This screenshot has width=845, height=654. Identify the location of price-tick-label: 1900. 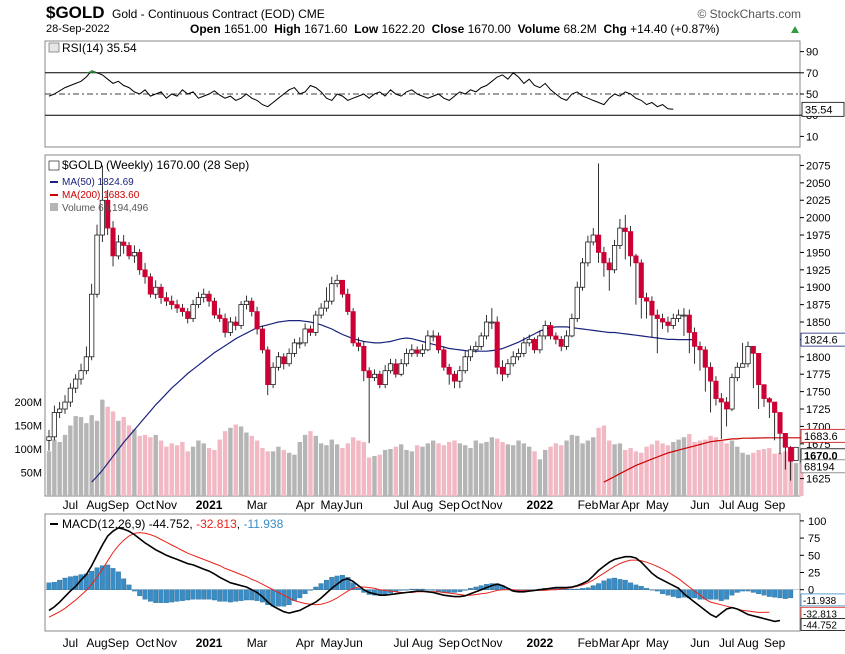
(818, 288).